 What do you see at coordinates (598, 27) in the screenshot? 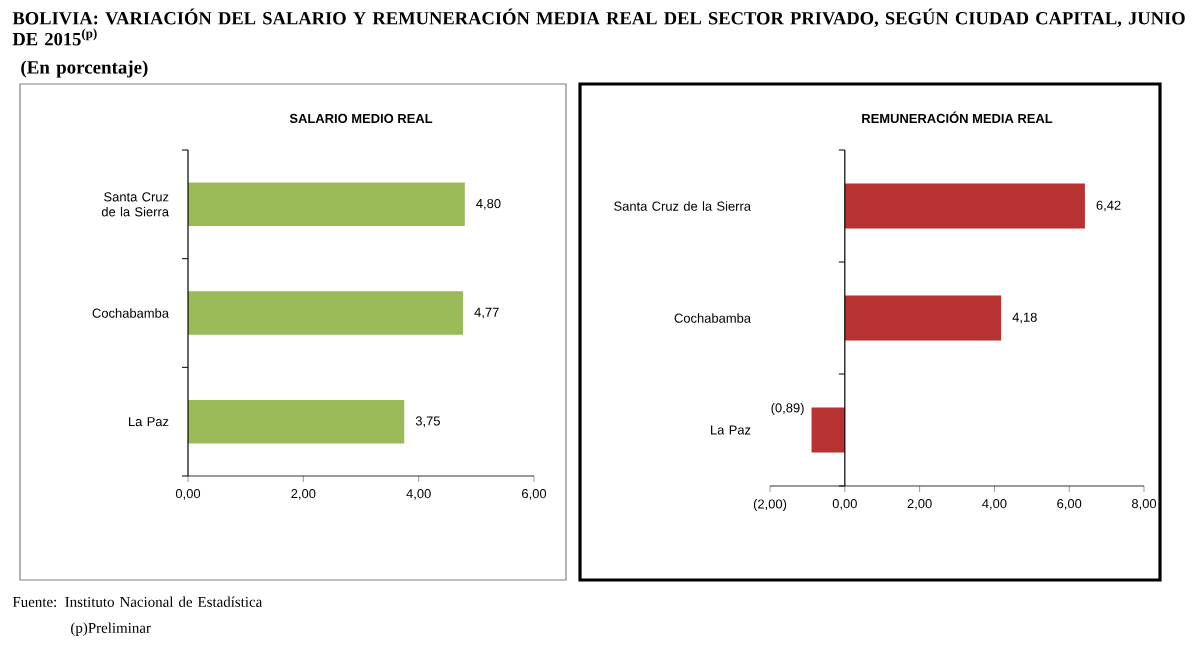
I see `text: BOLIVIA: VARIACIÓN DEL SALARIO Y REMUNERACIÓN MEDIA REAL DEL SECTOR PRIVADO, SEGÚN CIUDAD CAPITAL, JUNIO DE 2015$^{(p)}$` at bounding box center [598, 27].